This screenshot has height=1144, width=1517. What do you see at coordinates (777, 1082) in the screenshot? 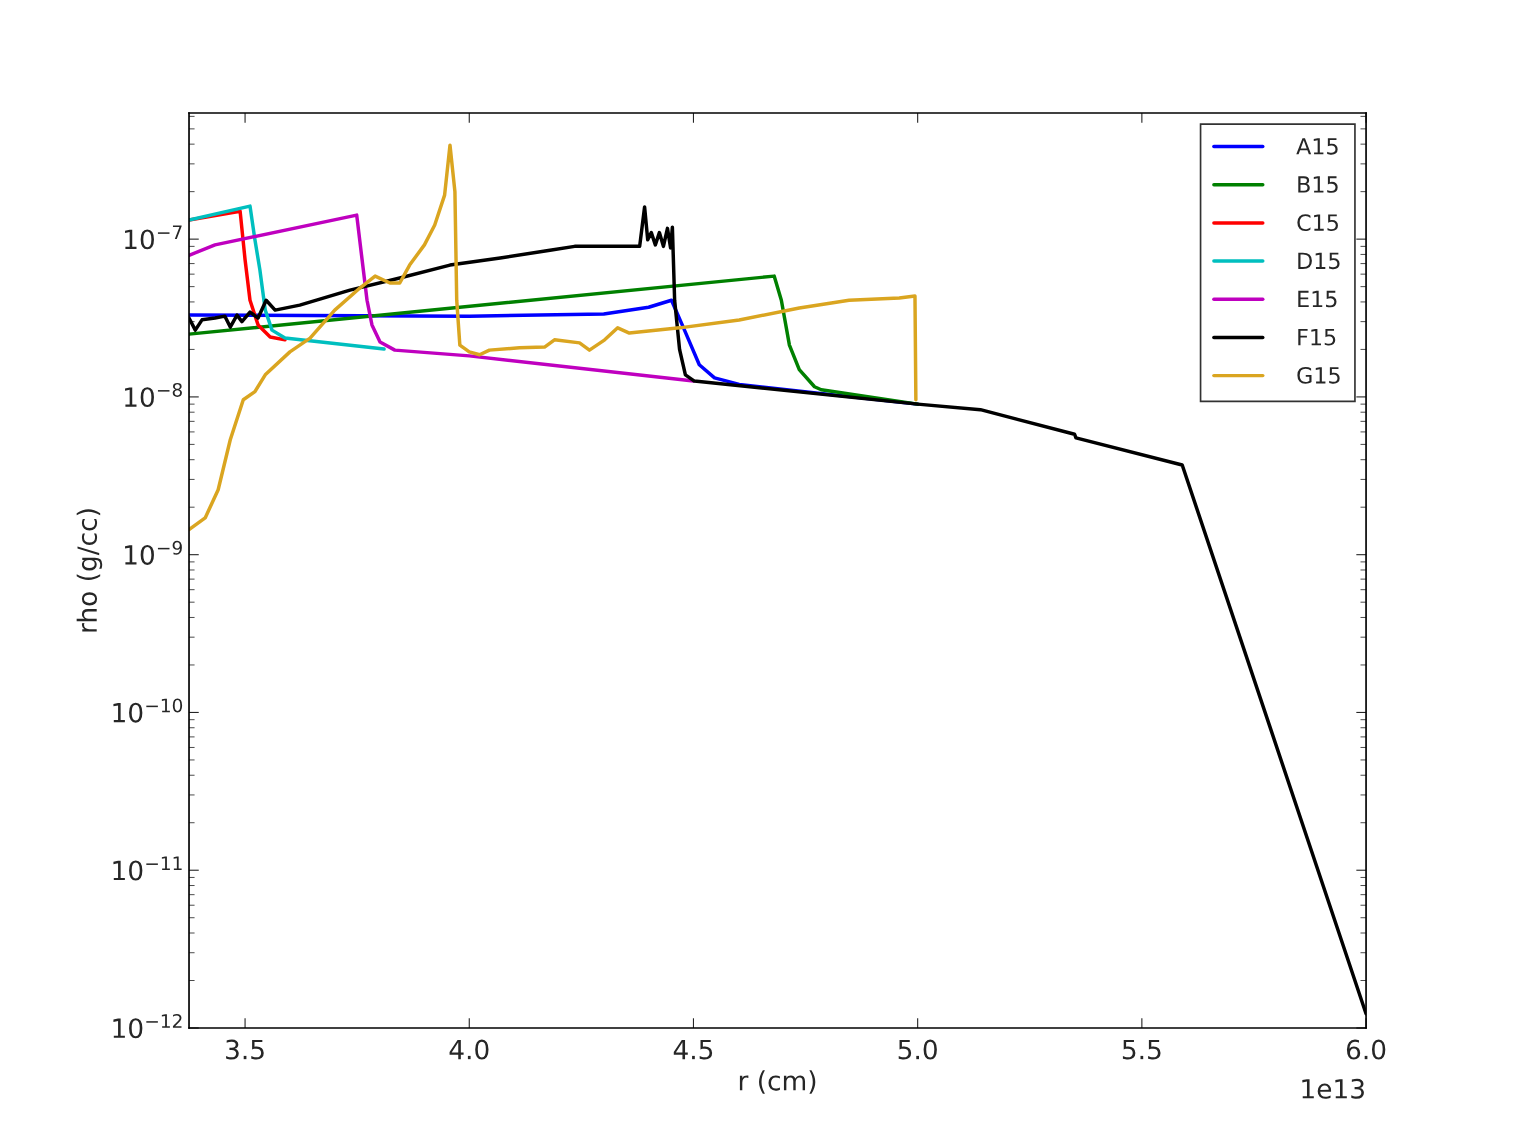
I see `x-axis-title: r (cm)` at bounding box center [777, 1082].